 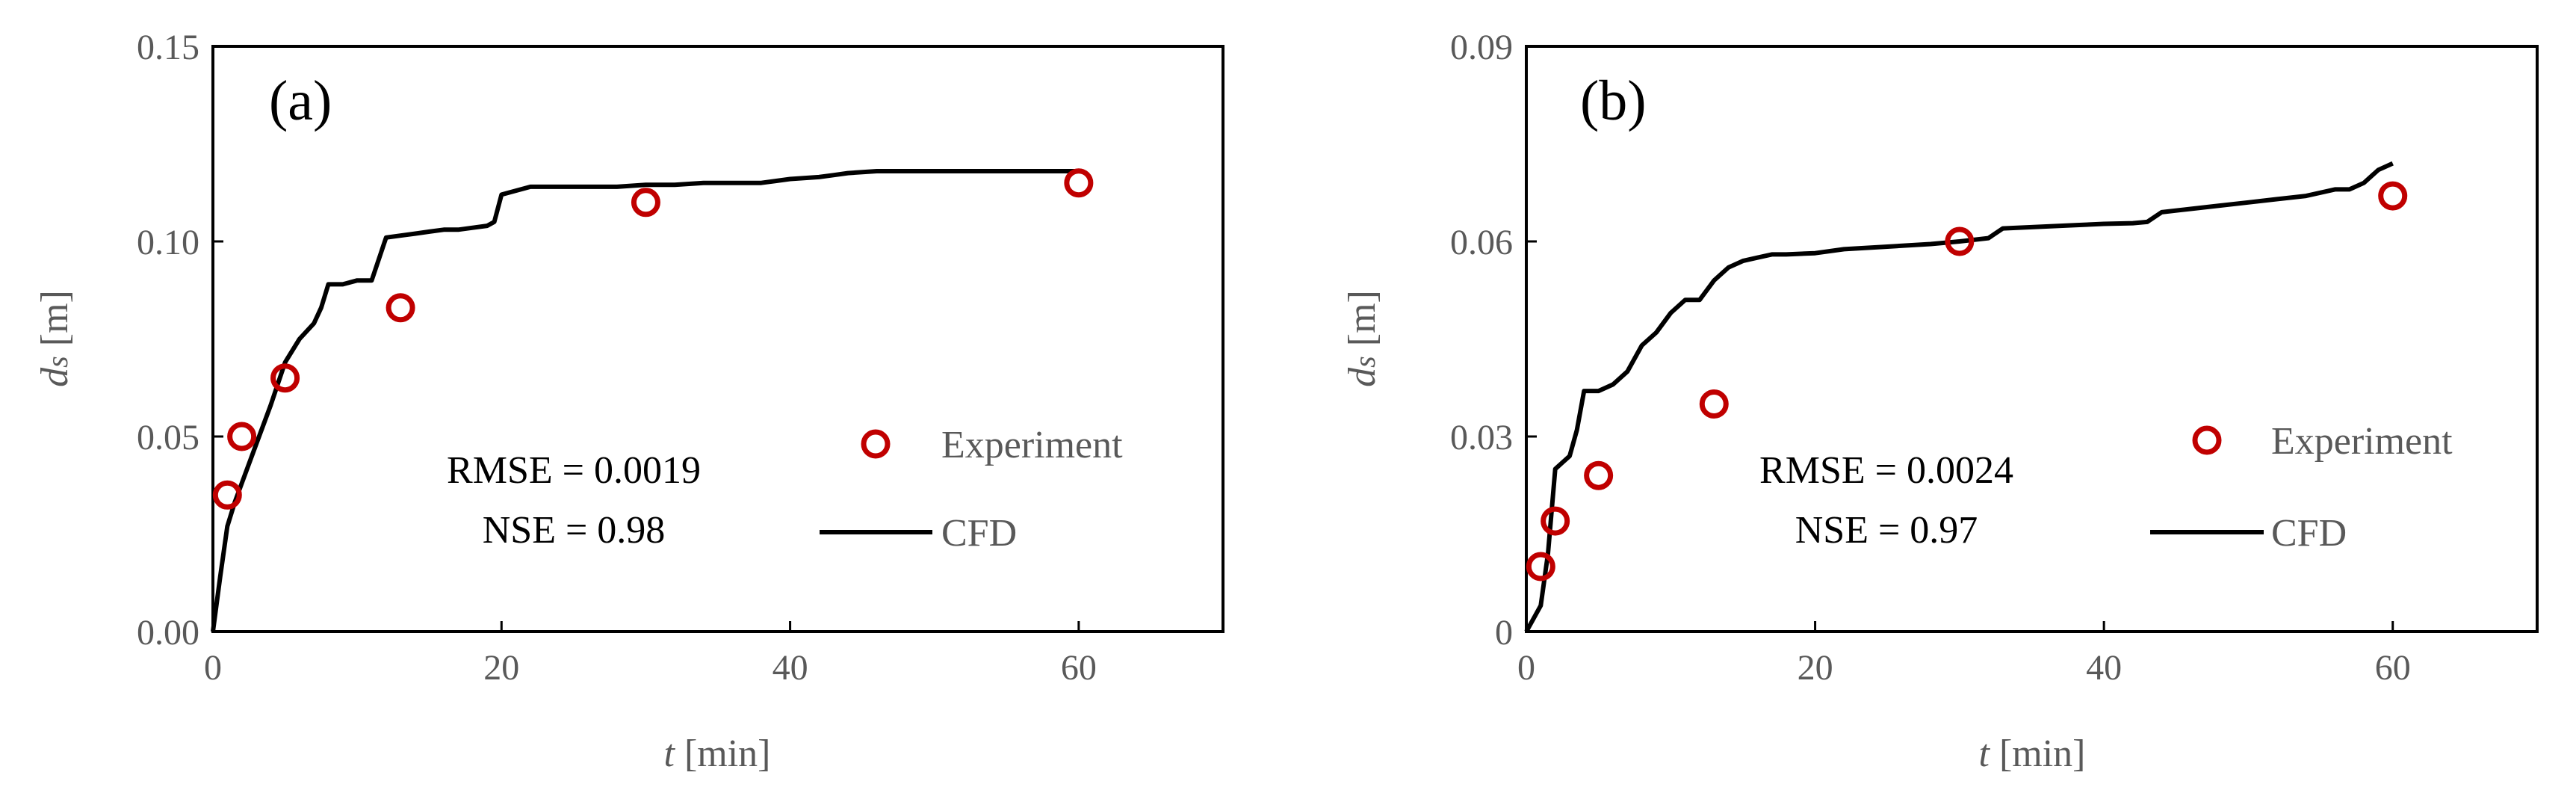 I want to click on y-tick-label: 0.15, so click(x=168, y=47).